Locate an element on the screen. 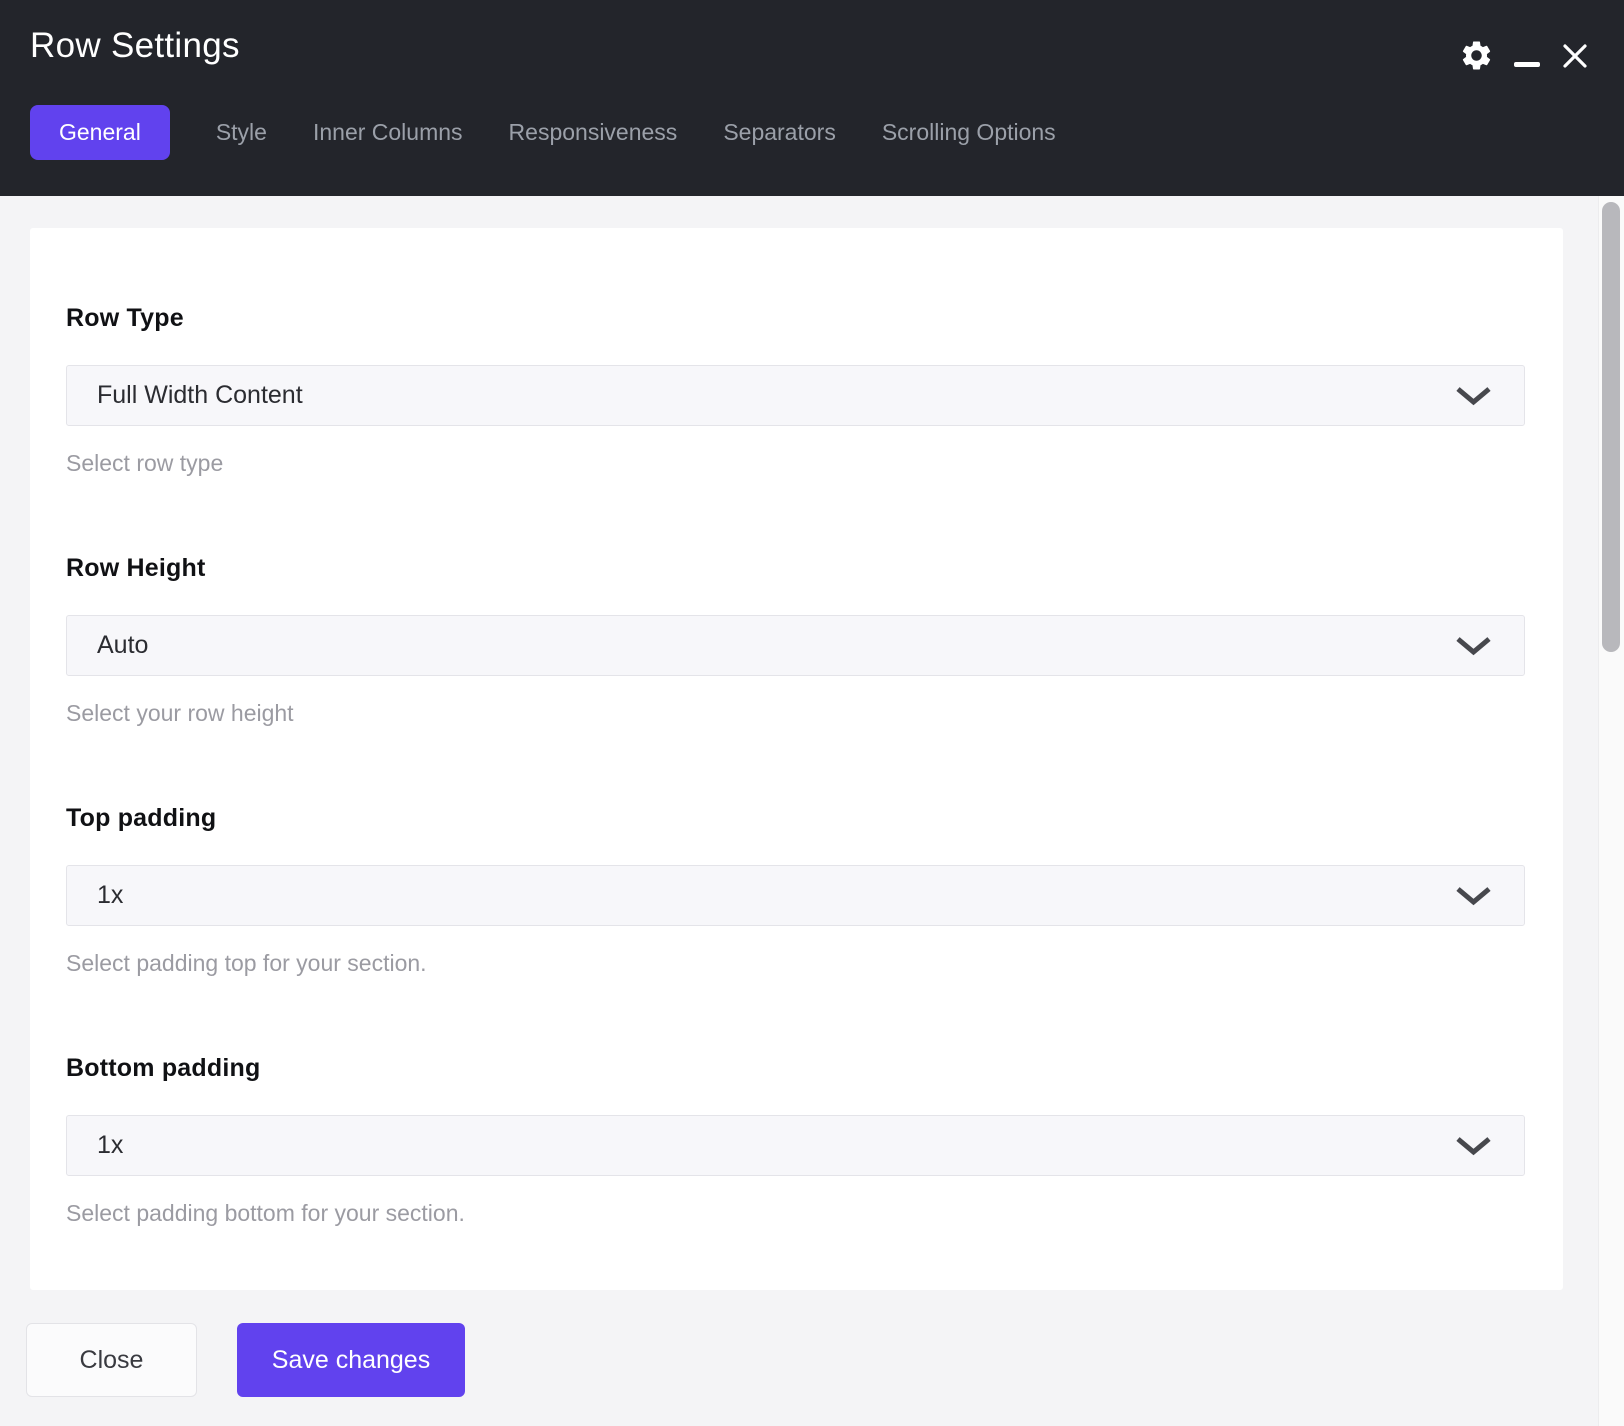 This screenshot has width=1624, height=1426. close-button: Close is located at coordinates (111, 1360).